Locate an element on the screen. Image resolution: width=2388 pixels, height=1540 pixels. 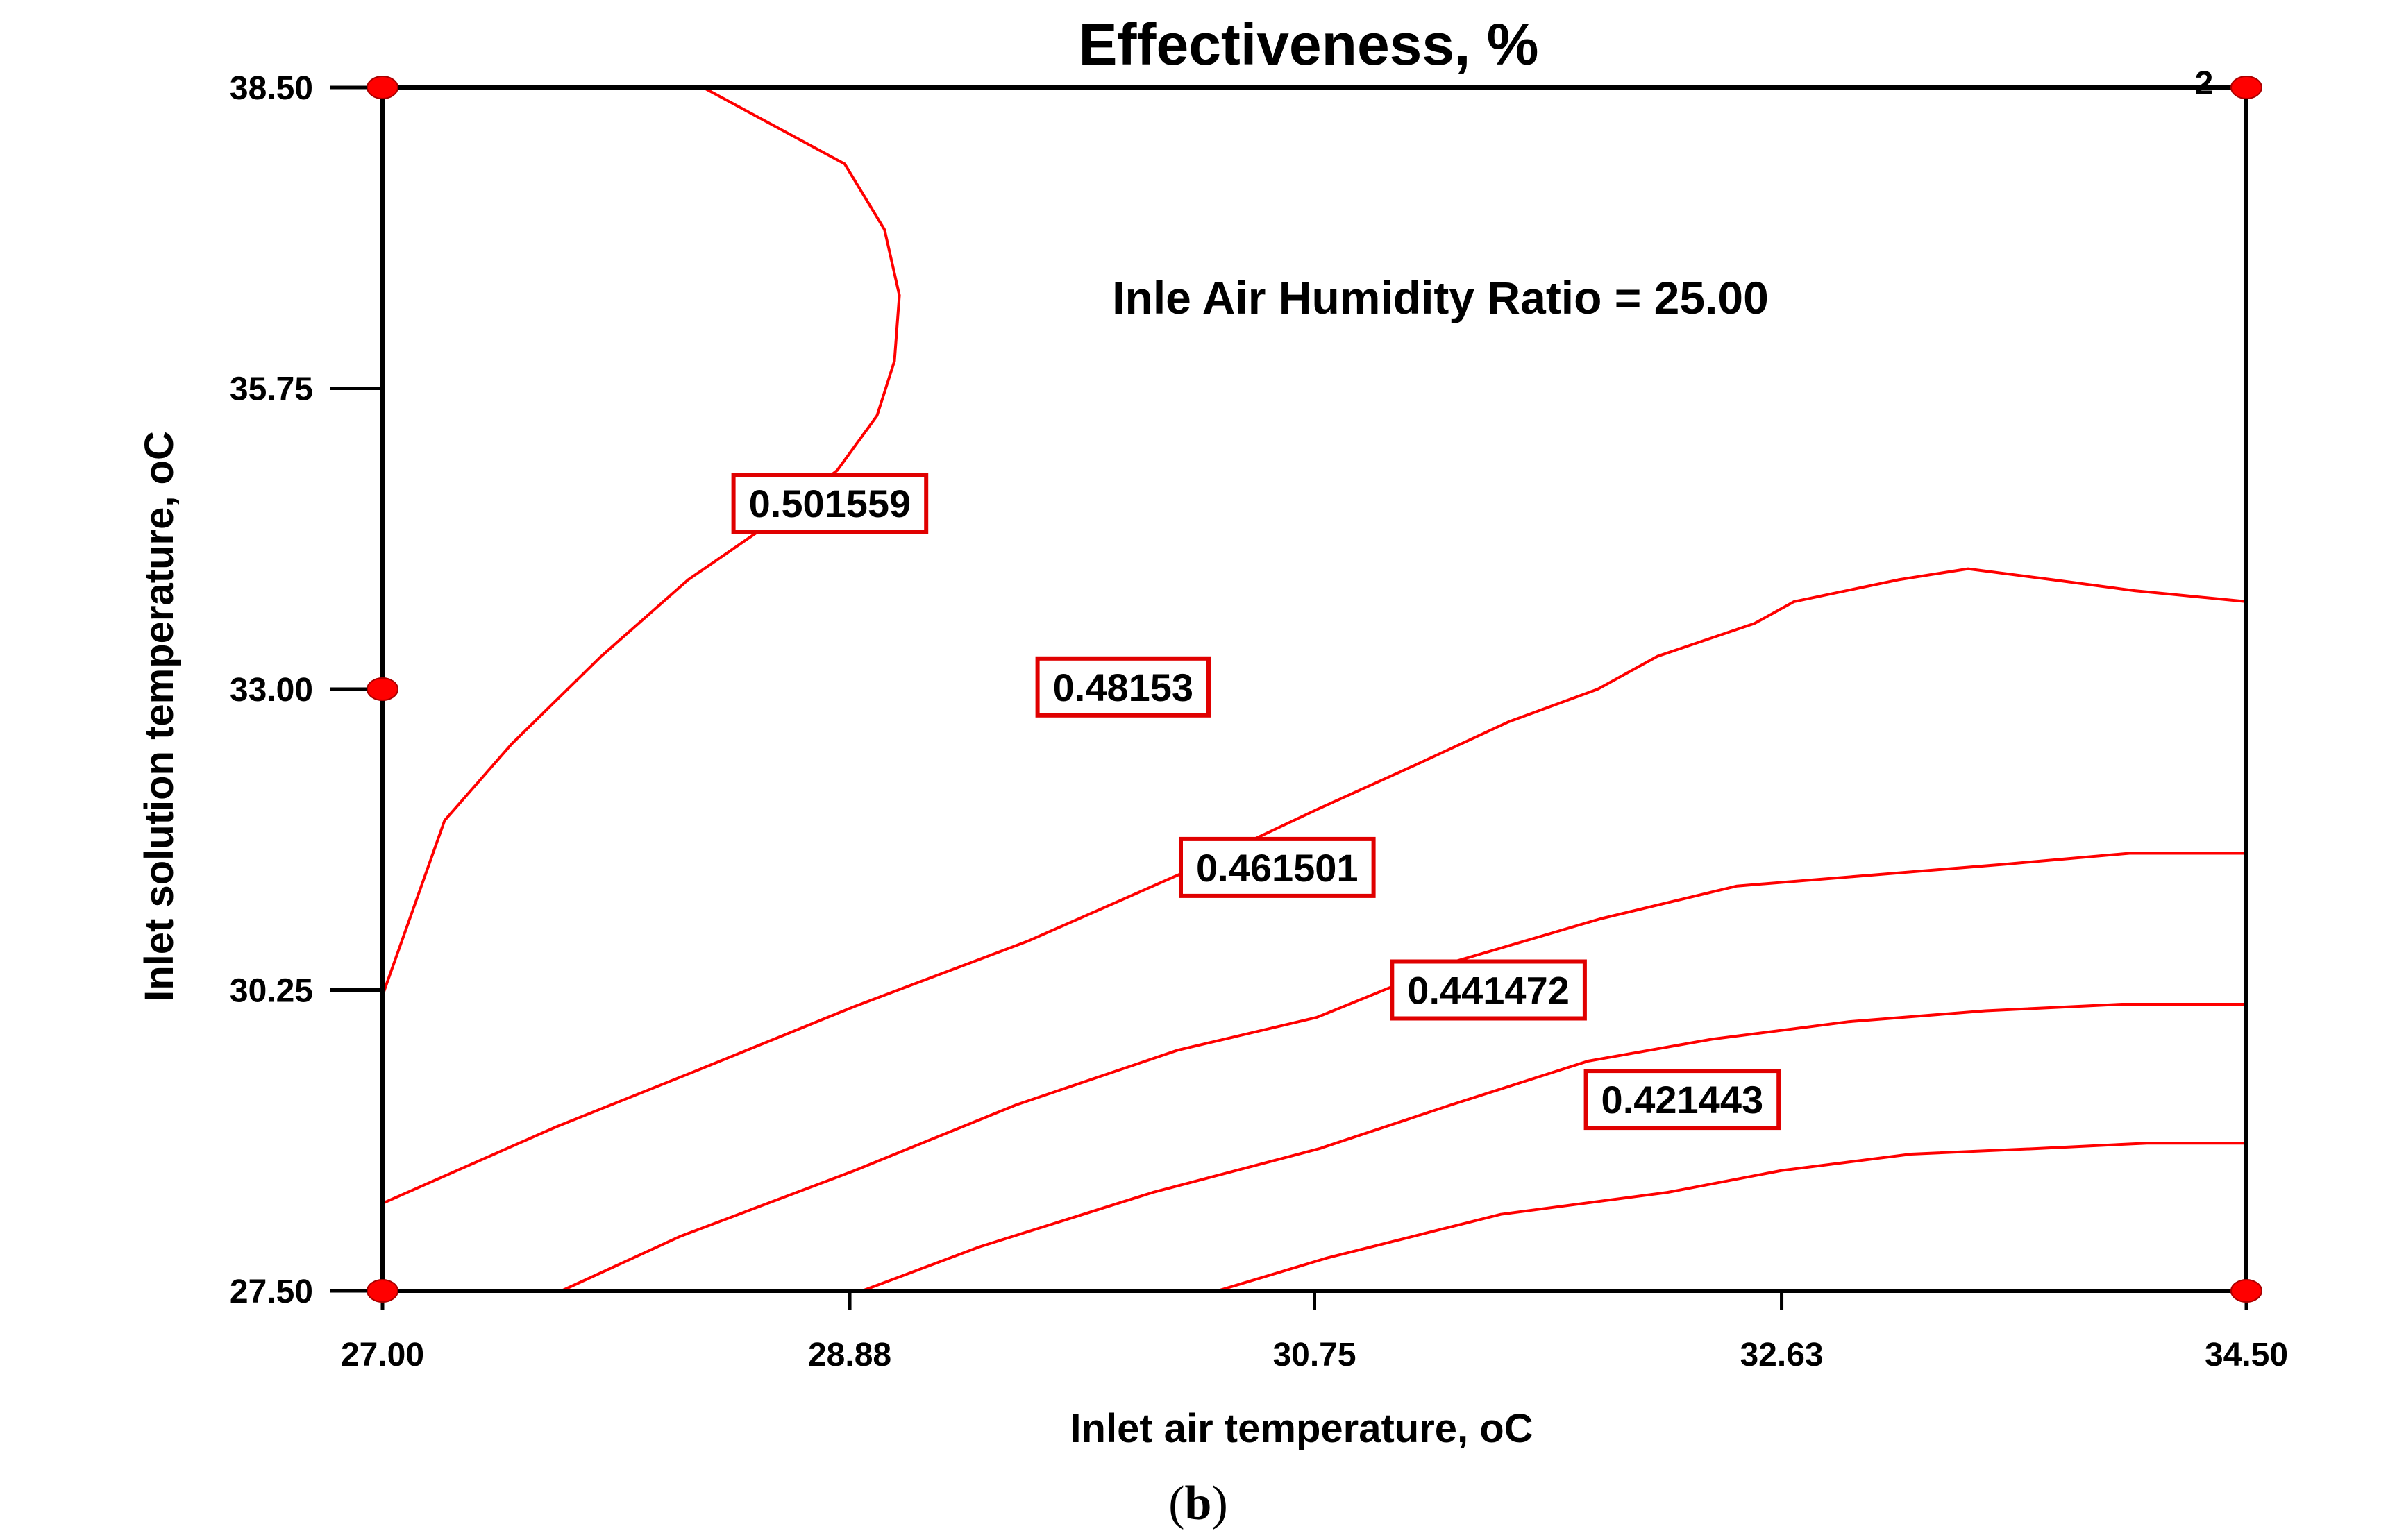
y-tick-label: 30.25 is located at coordinates (271, 991).